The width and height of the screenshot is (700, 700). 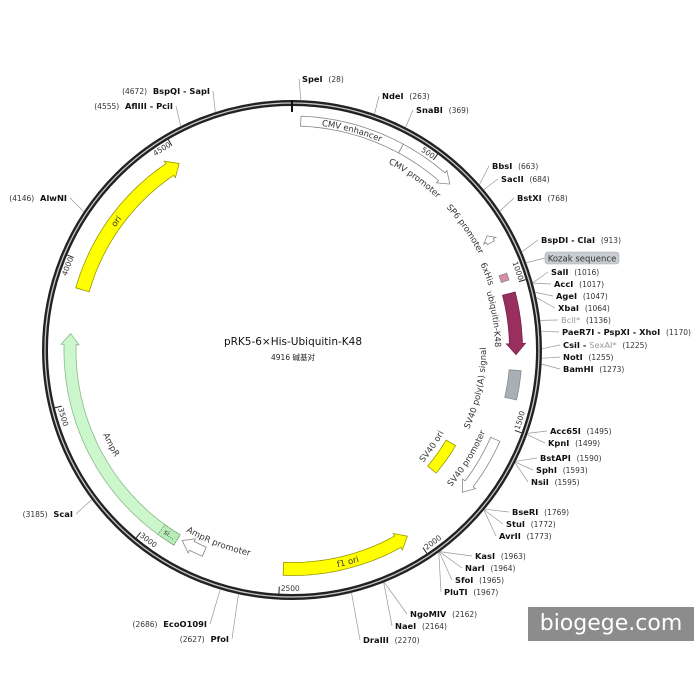 What do you see at coordinates (533, 202) in the screenshot?
I see `enzyme-site-bstxi: BstXI (768)` at bounding box center [533, 202].